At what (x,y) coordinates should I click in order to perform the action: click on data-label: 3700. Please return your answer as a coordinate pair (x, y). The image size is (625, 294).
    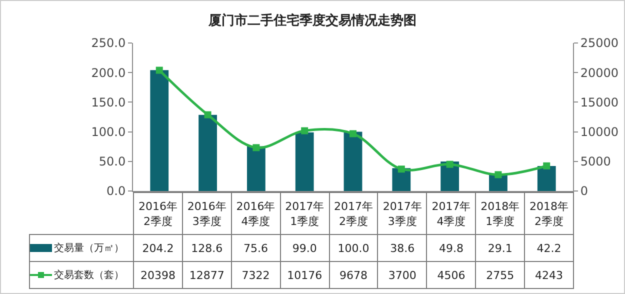
    Looking at the image, I should click on (402, 275).